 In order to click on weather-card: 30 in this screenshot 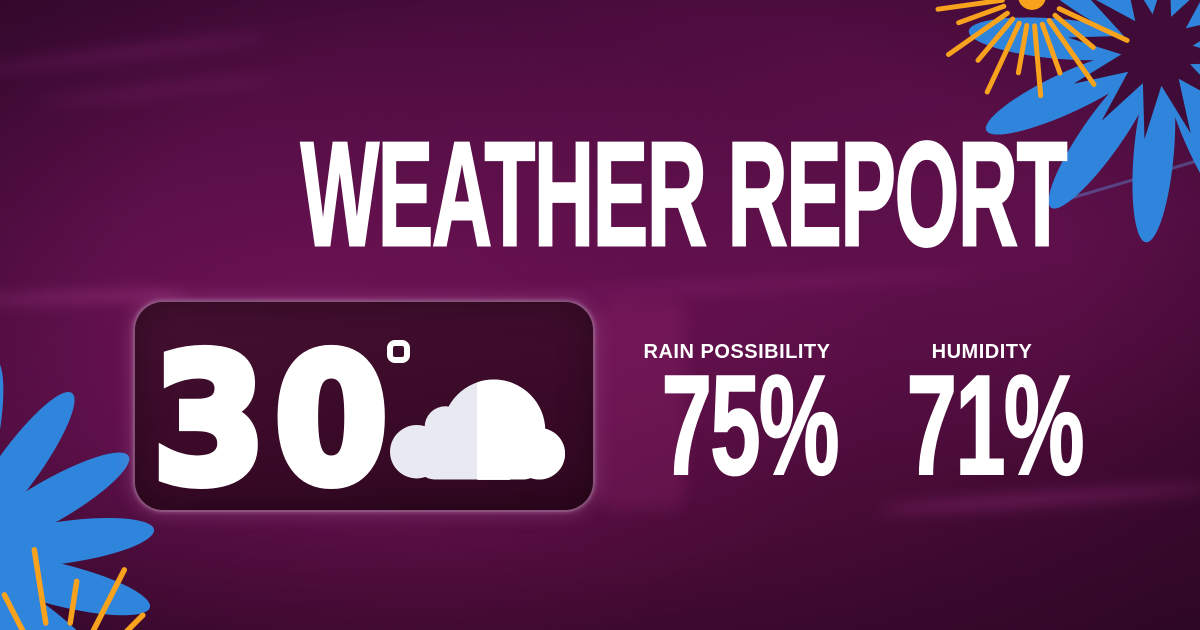, I will do `click(364, 411)`.